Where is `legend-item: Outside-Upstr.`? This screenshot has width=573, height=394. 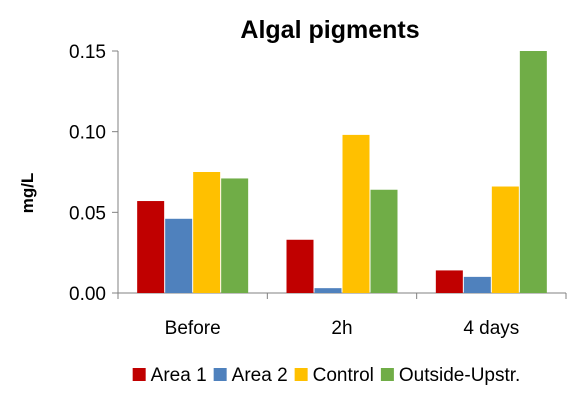 legend-item: Outside-Upstr. is located at coordinates (450, 375).